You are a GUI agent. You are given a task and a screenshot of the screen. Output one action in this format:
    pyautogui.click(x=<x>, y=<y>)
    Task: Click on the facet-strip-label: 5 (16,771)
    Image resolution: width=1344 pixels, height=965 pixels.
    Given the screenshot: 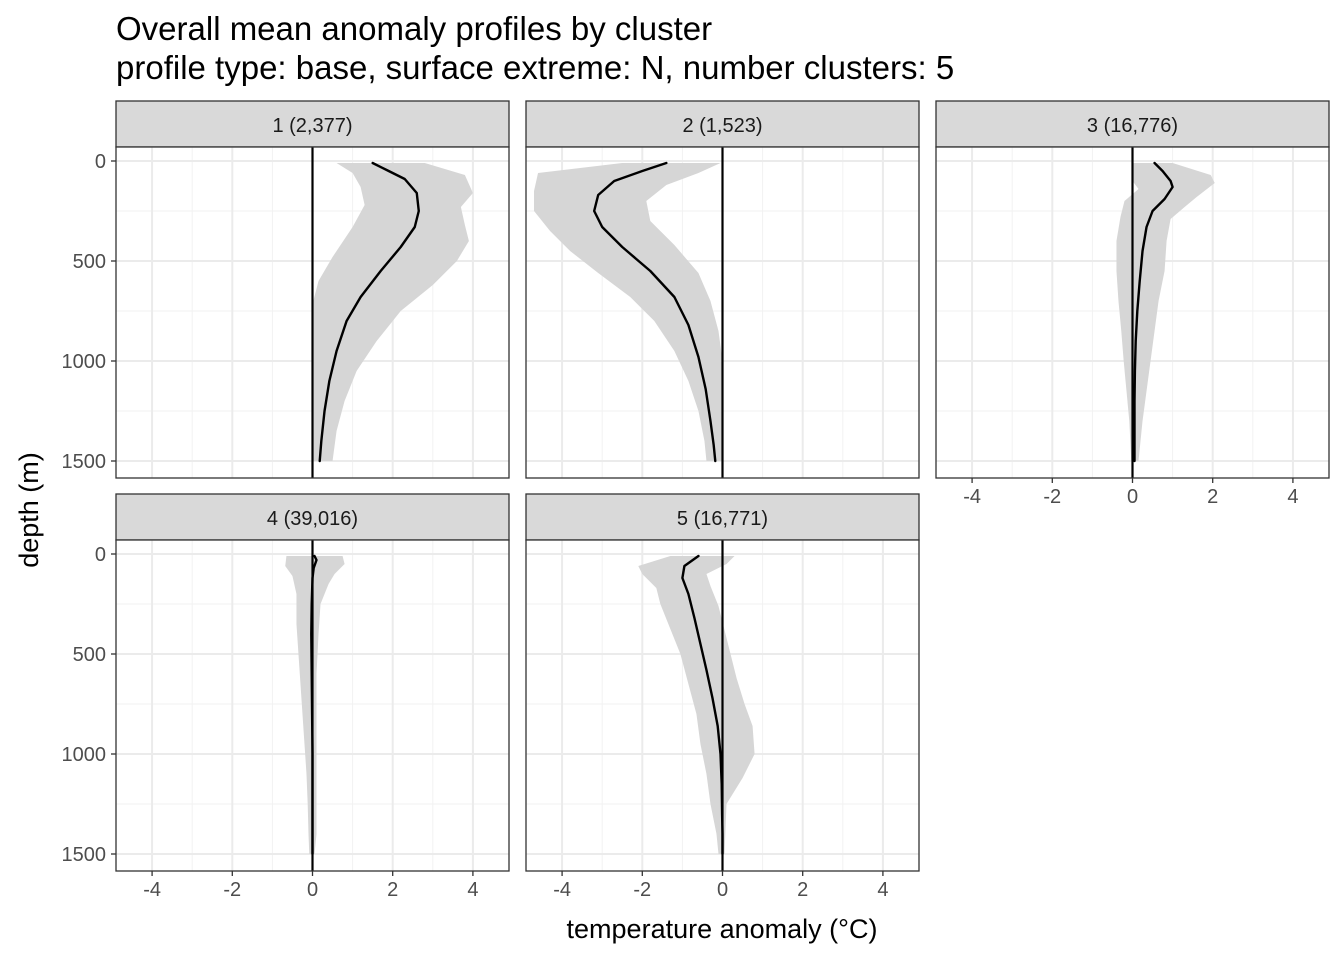 What is the action you would take?
    pyautogui.click(x=722, y=519)
    